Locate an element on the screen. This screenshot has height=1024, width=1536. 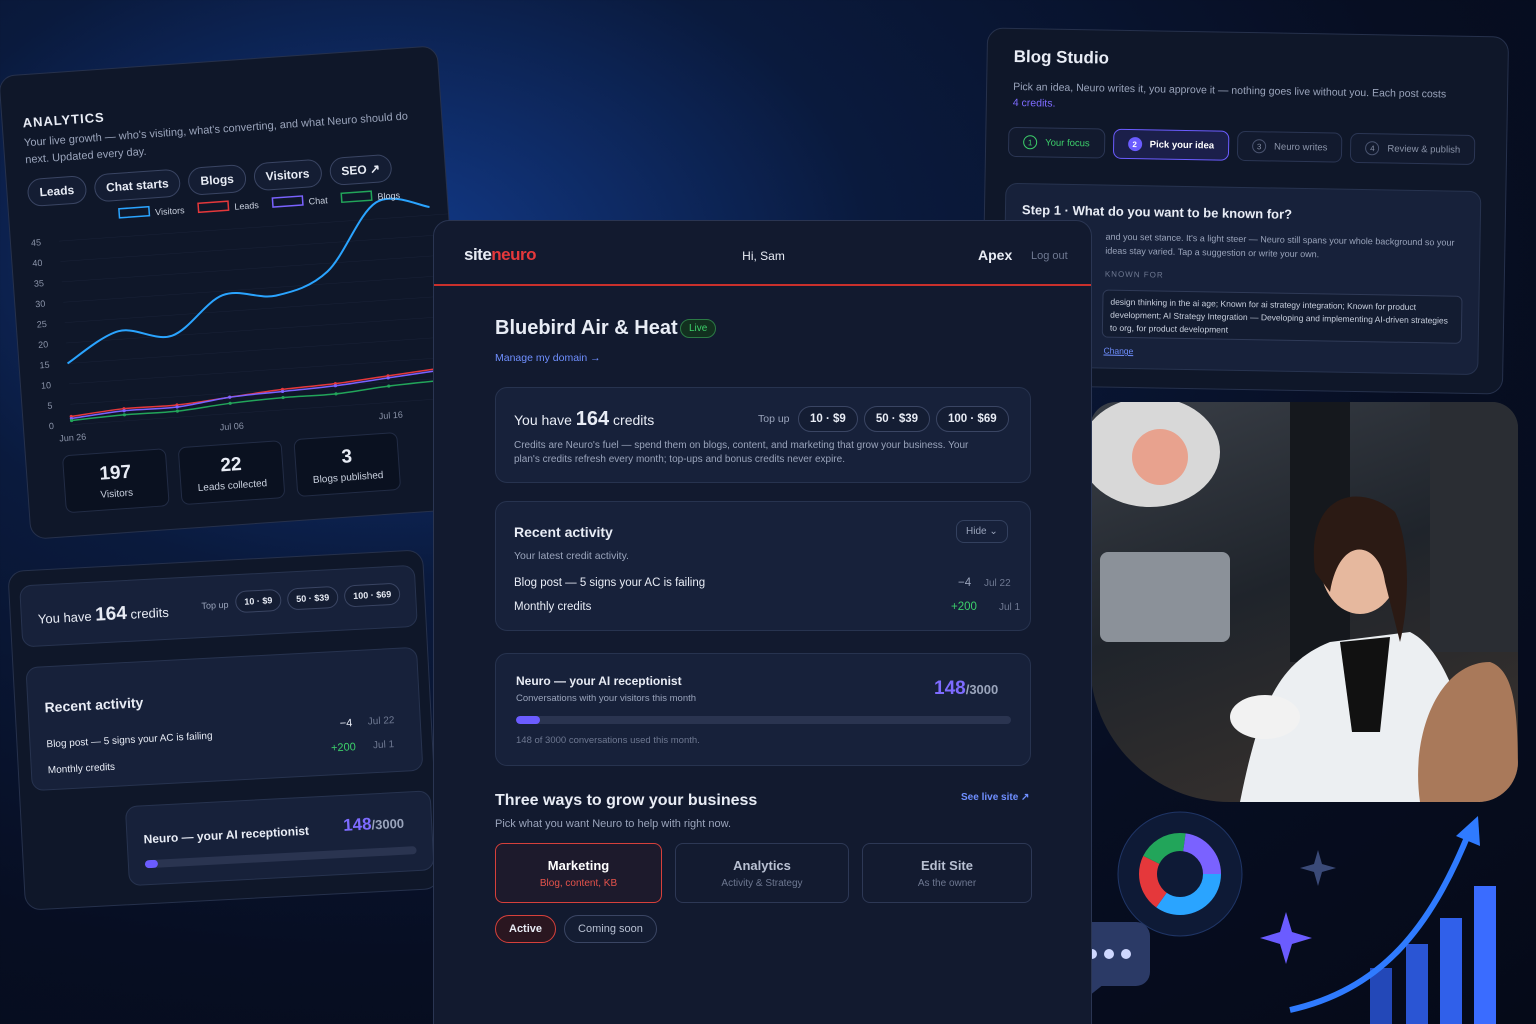
usage-used: 148 is located at coordinates (950, 688).